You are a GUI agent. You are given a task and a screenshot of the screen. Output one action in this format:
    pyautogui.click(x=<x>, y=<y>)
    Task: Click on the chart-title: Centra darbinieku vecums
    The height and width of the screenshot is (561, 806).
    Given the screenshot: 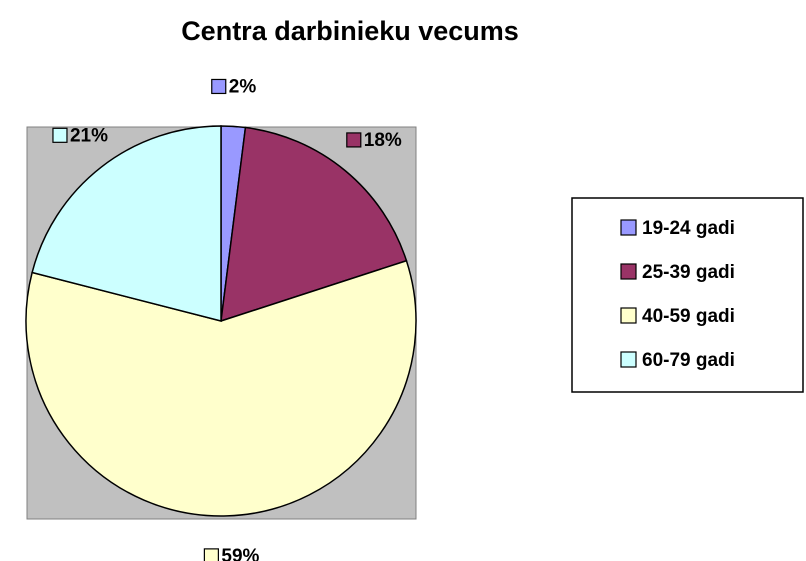 What is the action you would take?
    pyautogui.click(x=350, y=31)
    